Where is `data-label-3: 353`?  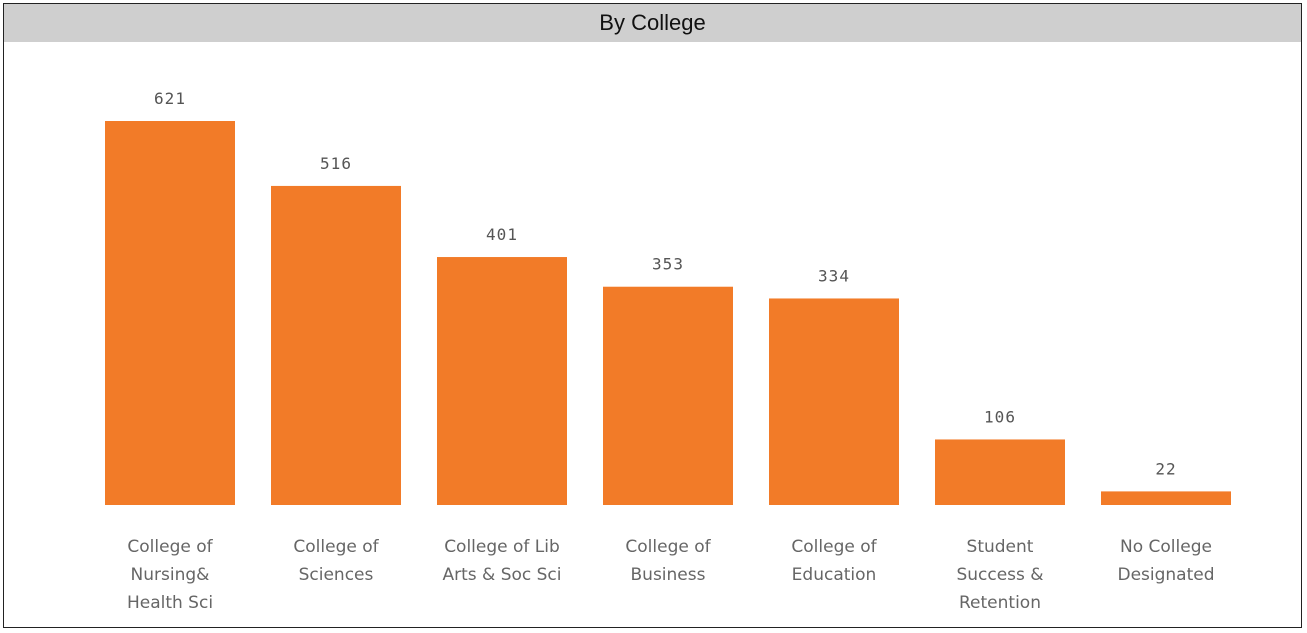
data-label-3: 353 is located at coordinates (668, 264).